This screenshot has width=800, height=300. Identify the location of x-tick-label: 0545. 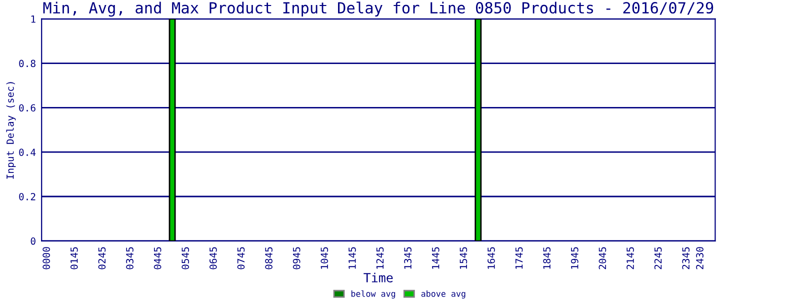
(186, 258).